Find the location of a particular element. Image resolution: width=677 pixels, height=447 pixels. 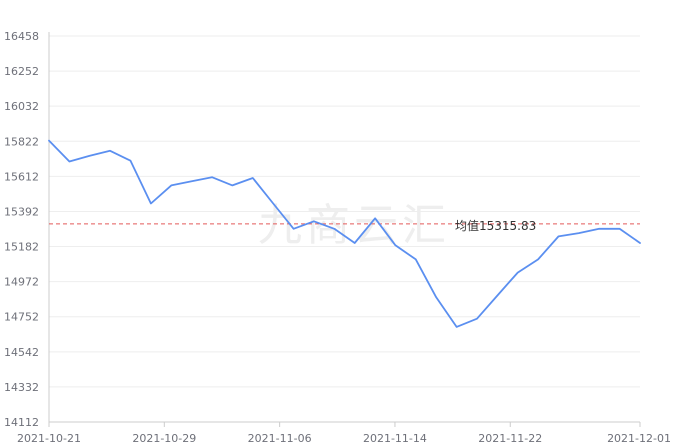

x-tick-label: 2021-11-22 is located at coordinates (510, 438).